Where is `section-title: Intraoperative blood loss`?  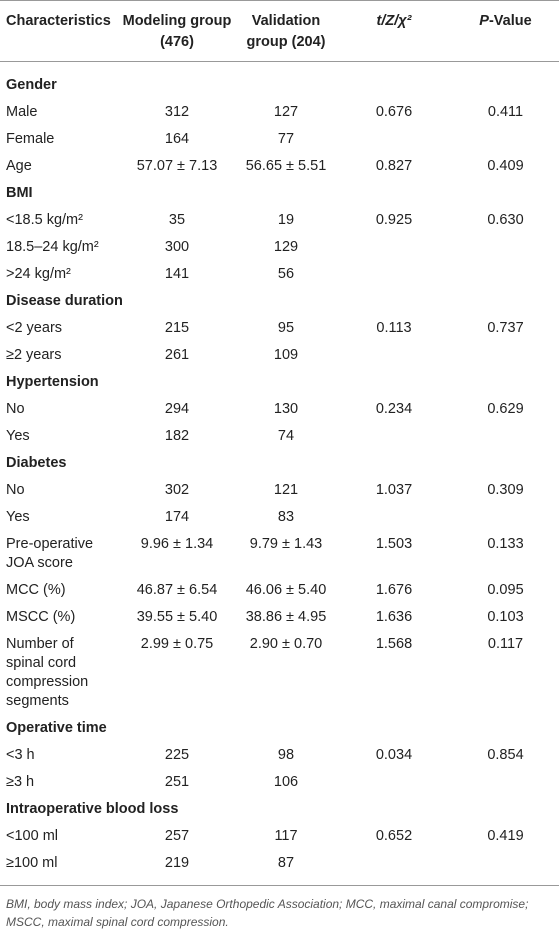 section-title: Intraoperative blood loss is located at coordinates (92, 809).